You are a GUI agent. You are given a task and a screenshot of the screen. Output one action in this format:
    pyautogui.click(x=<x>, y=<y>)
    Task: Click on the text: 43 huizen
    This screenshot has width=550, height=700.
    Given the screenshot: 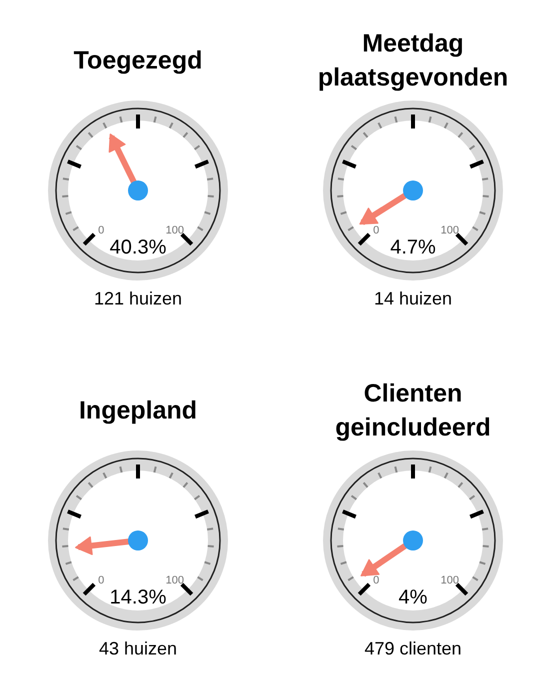 What is the action you would take?
    pyautogui.click(x=138, y=648)
    